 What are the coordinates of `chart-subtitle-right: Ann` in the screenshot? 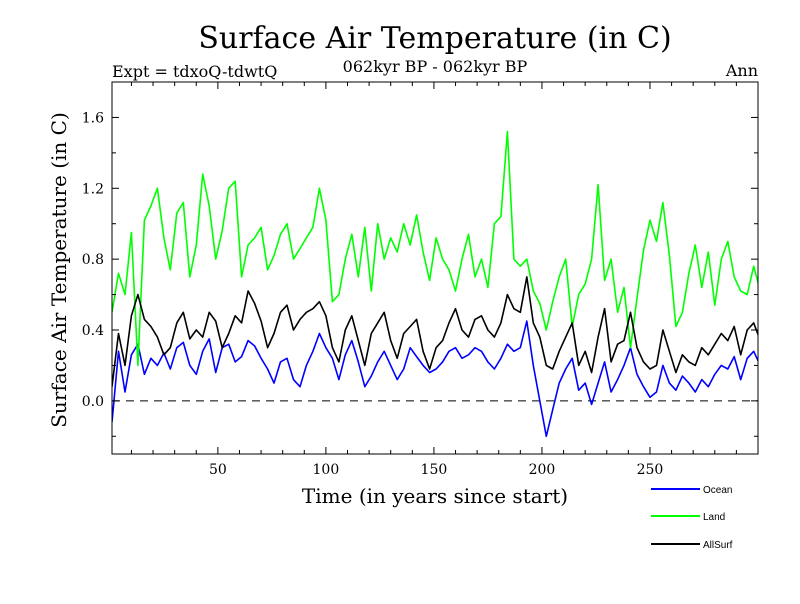 It's located at (741, 70).